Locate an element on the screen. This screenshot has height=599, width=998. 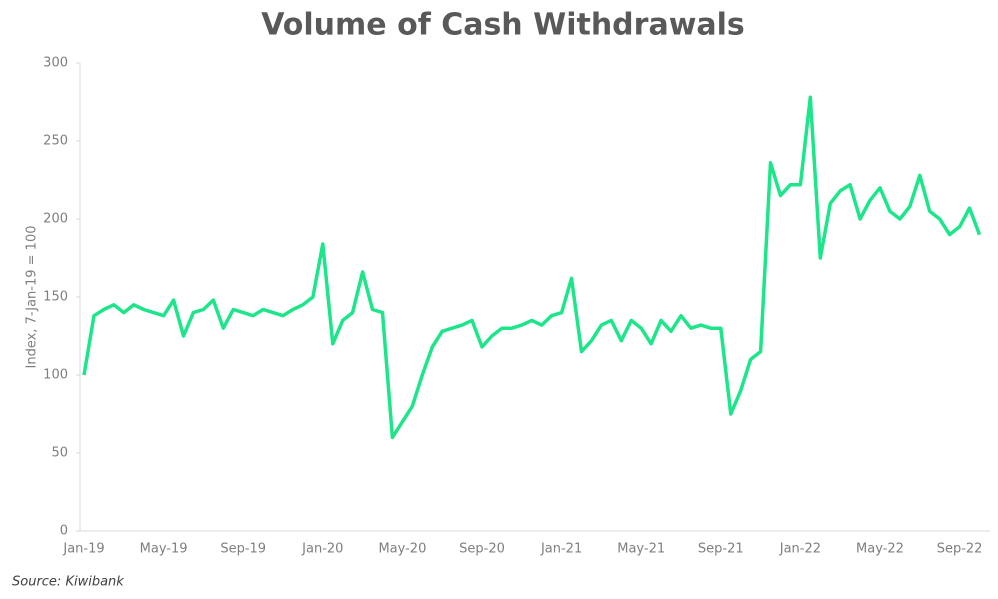
x-tick-label: Jan-21 is located at coordinates (561, 549).